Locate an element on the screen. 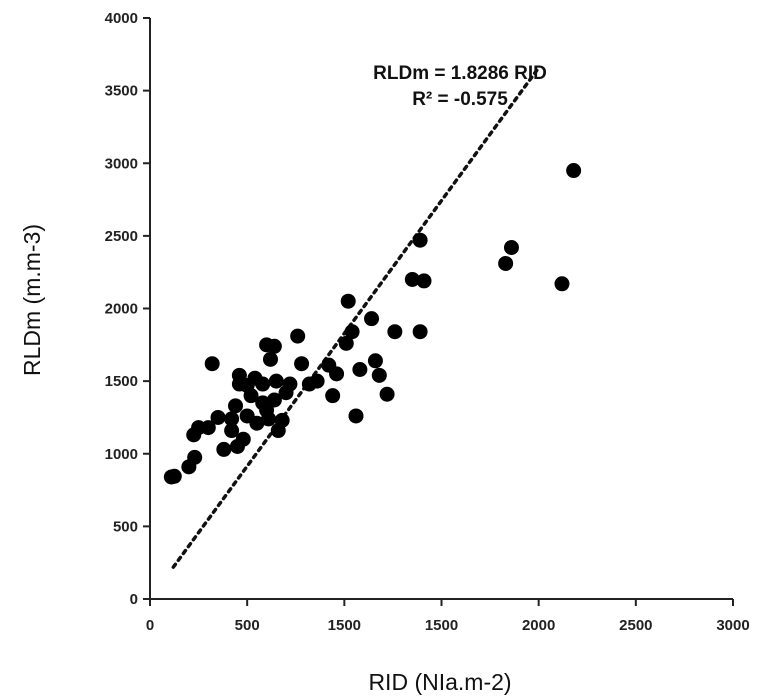 The width and height of the screenshot is (767, 698). x-tick-label: 0 is located at coordinates (150, 625).